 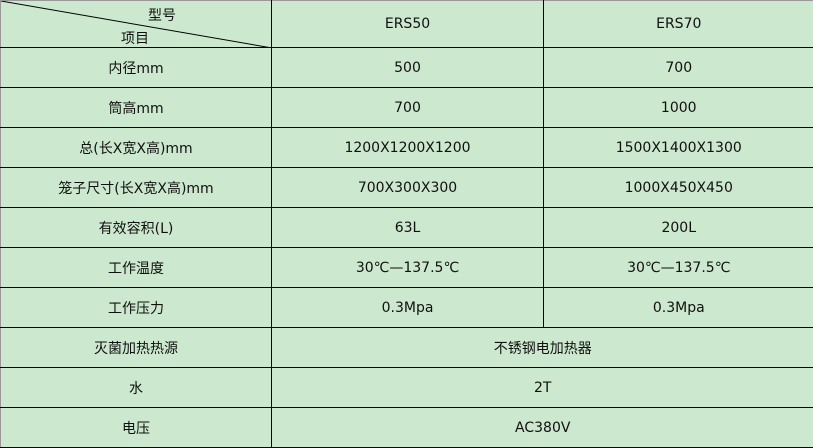 What do you see at coordinates (162, 16) in the screenshot?
I see `model-label: 型号` at bounding box center [162, 16].